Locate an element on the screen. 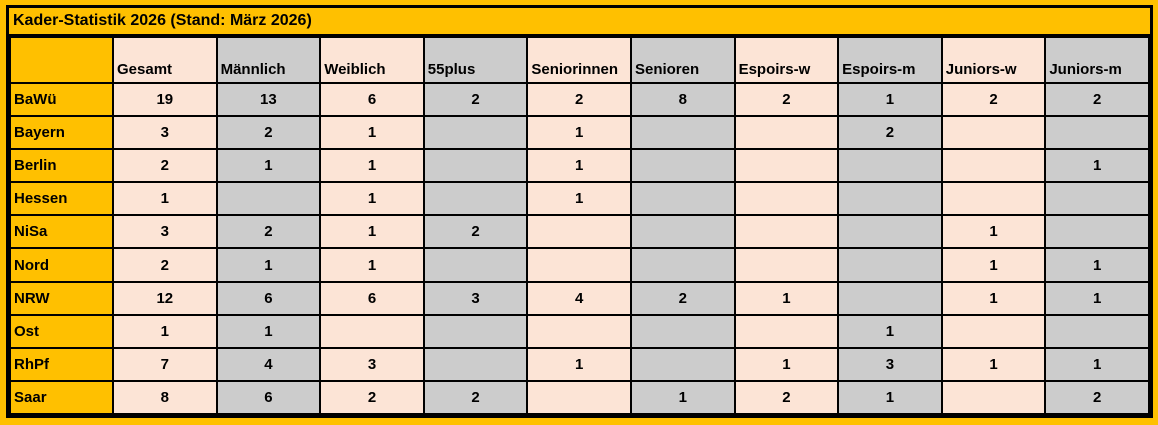  table-row: Ost 1 1 1 is located at coordinates (579, 331).